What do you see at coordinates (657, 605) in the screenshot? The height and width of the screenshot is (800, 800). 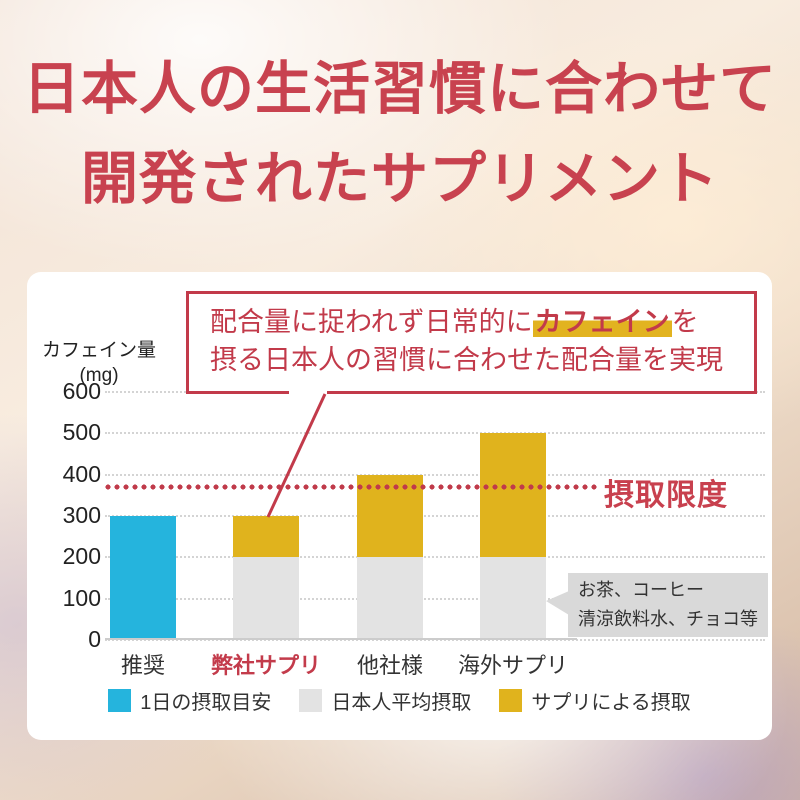 I see `caffeine-sources-callout: お茶、コーヒー 清涼飲料水、チョコ等` at bounding box center [657, 605].